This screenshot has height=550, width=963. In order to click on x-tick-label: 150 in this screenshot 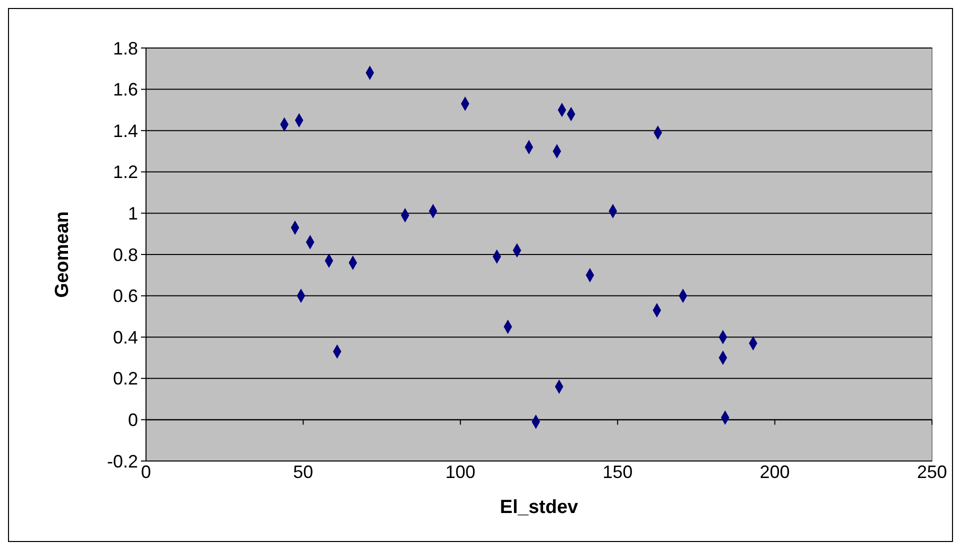, I will do `click(617, 472)`.